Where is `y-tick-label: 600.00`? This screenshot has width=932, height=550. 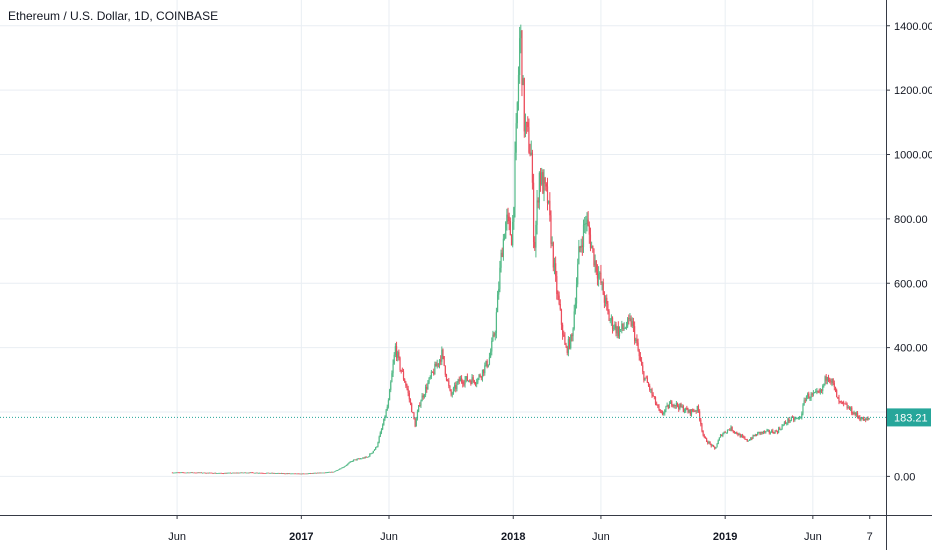 y-tick-label: 600.00 is located at coordinates (911, 284).